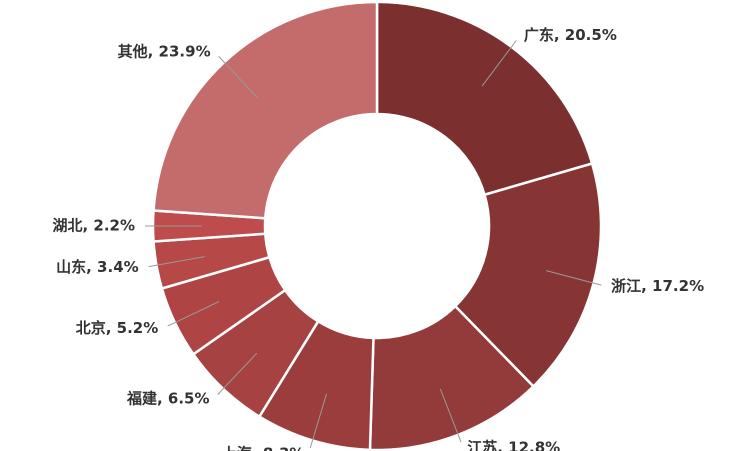  I want to click on slice: 广东, so click(484, 98).